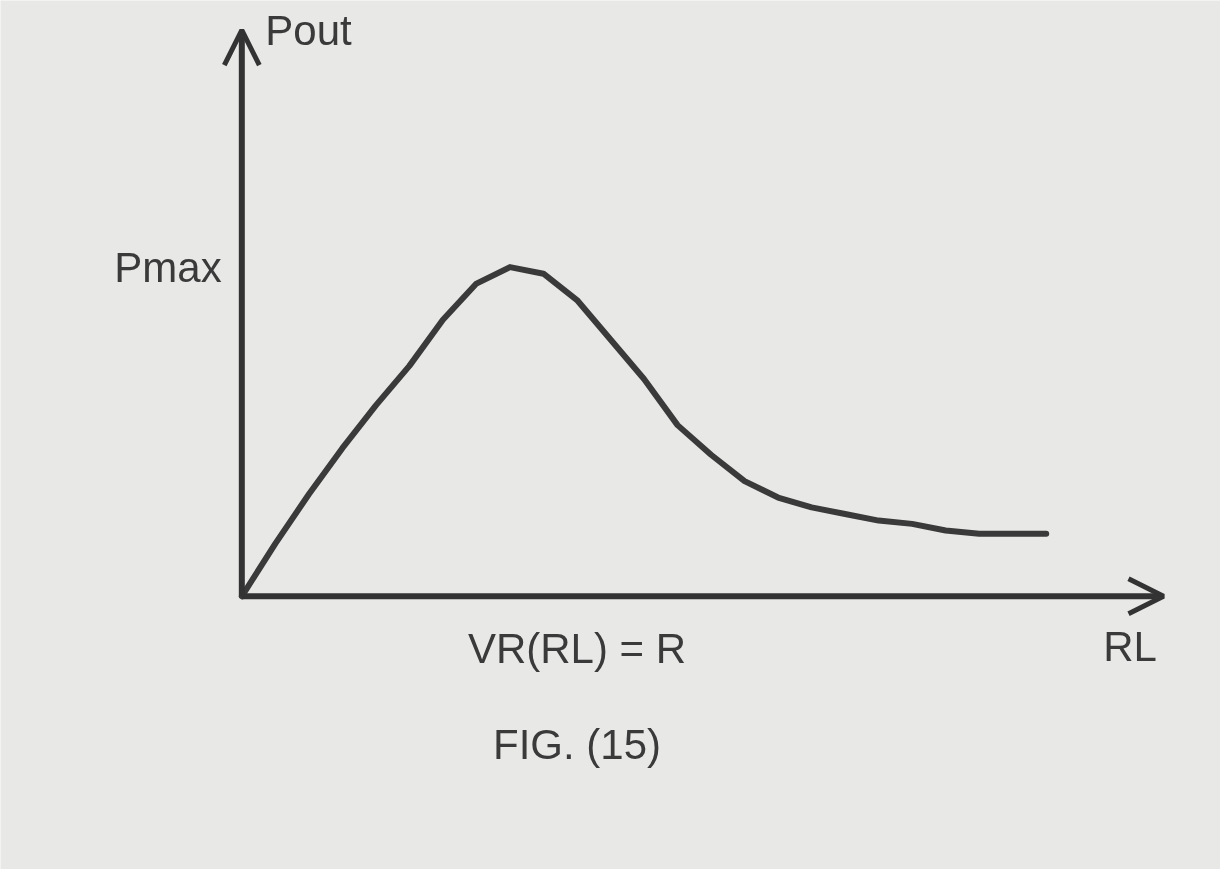 The height and width of the screenshot is (869, 1220). What do you see at coordinates (1130, 646) in the screenshot?
I see `x-axis-title: RL` at bounding box center [1130, 646].